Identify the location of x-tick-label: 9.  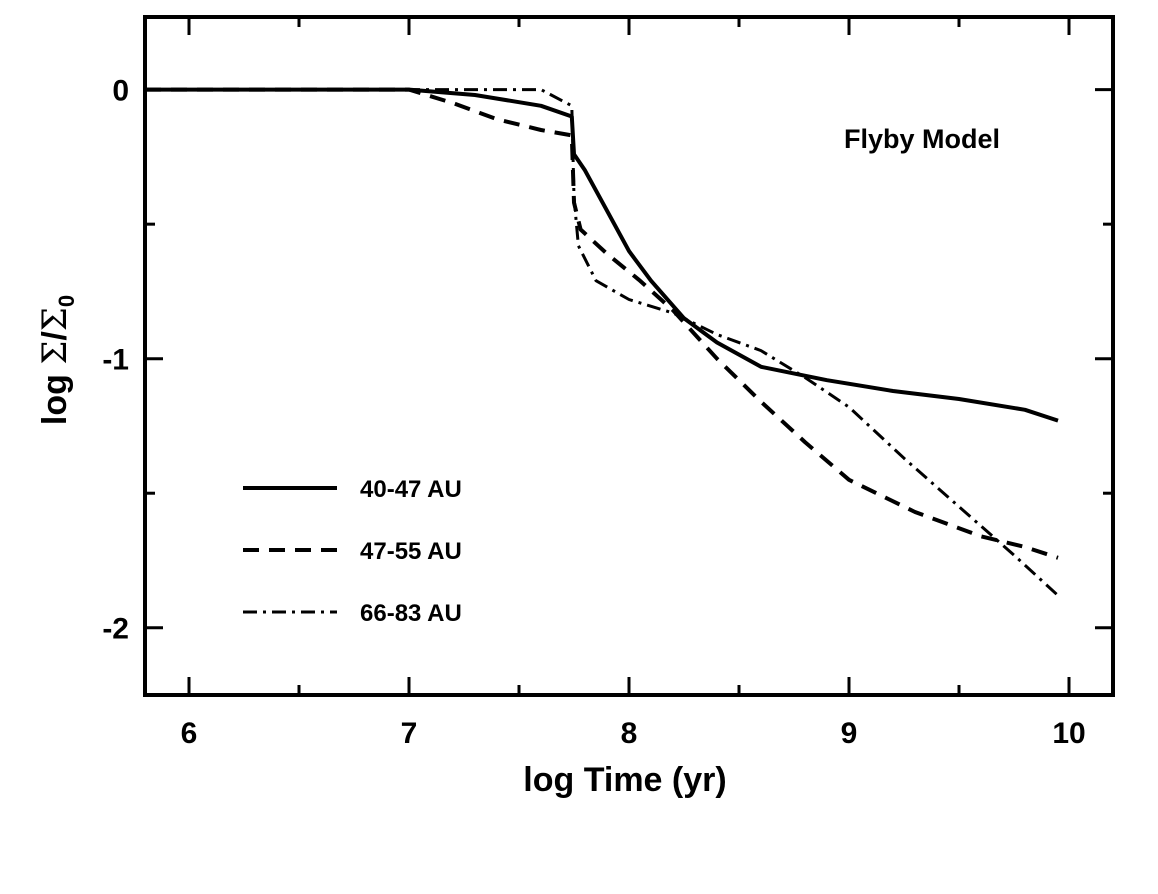
(849, 733).